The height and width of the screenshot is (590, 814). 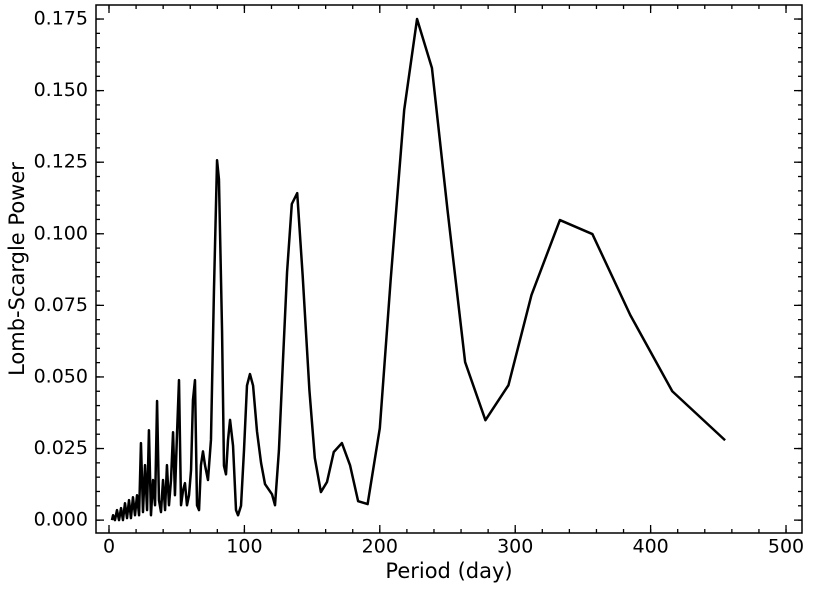 I want to click on y-tick-label: 0.050, so click(x=61, y=376).